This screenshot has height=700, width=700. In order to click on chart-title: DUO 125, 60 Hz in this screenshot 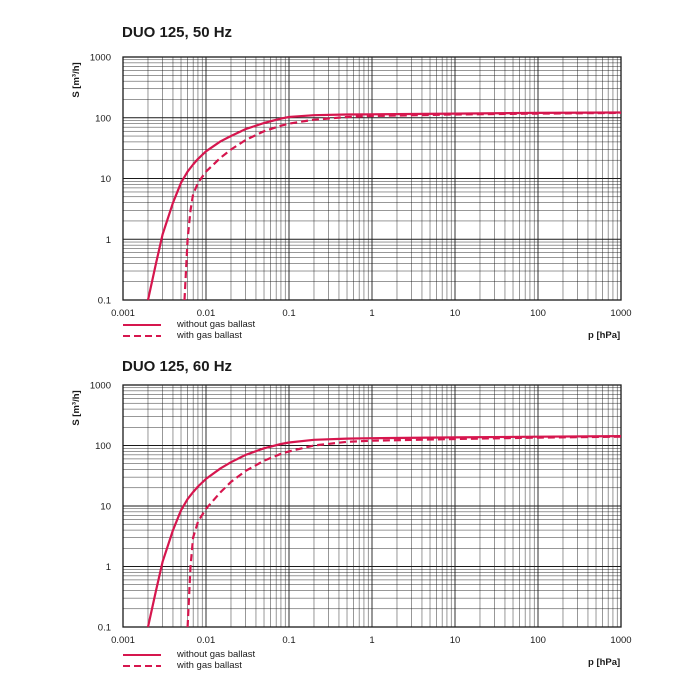, I will do `click(177, 366)`.